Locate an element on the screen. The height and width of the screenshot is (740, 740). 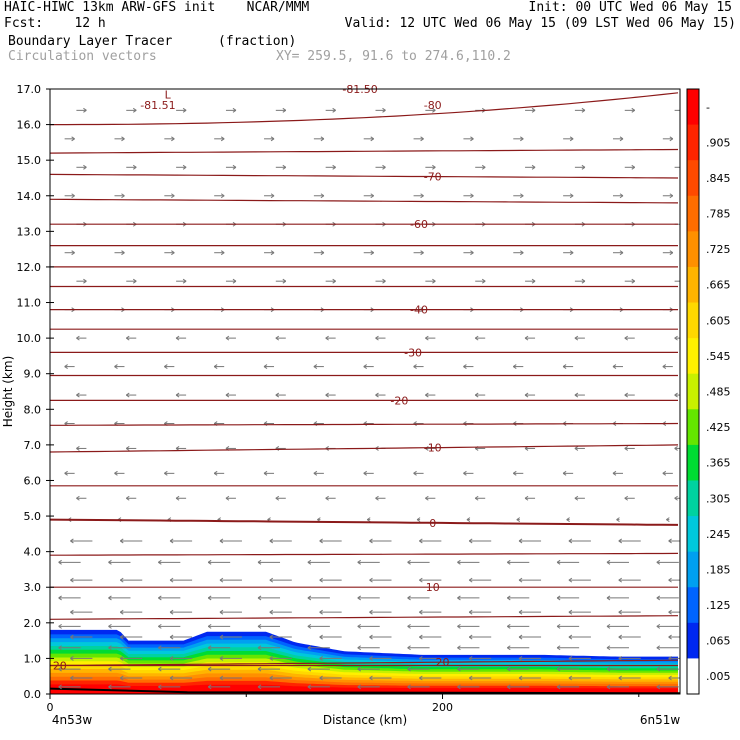
colorbar-label: .425 is located at coordinates (718, 427).